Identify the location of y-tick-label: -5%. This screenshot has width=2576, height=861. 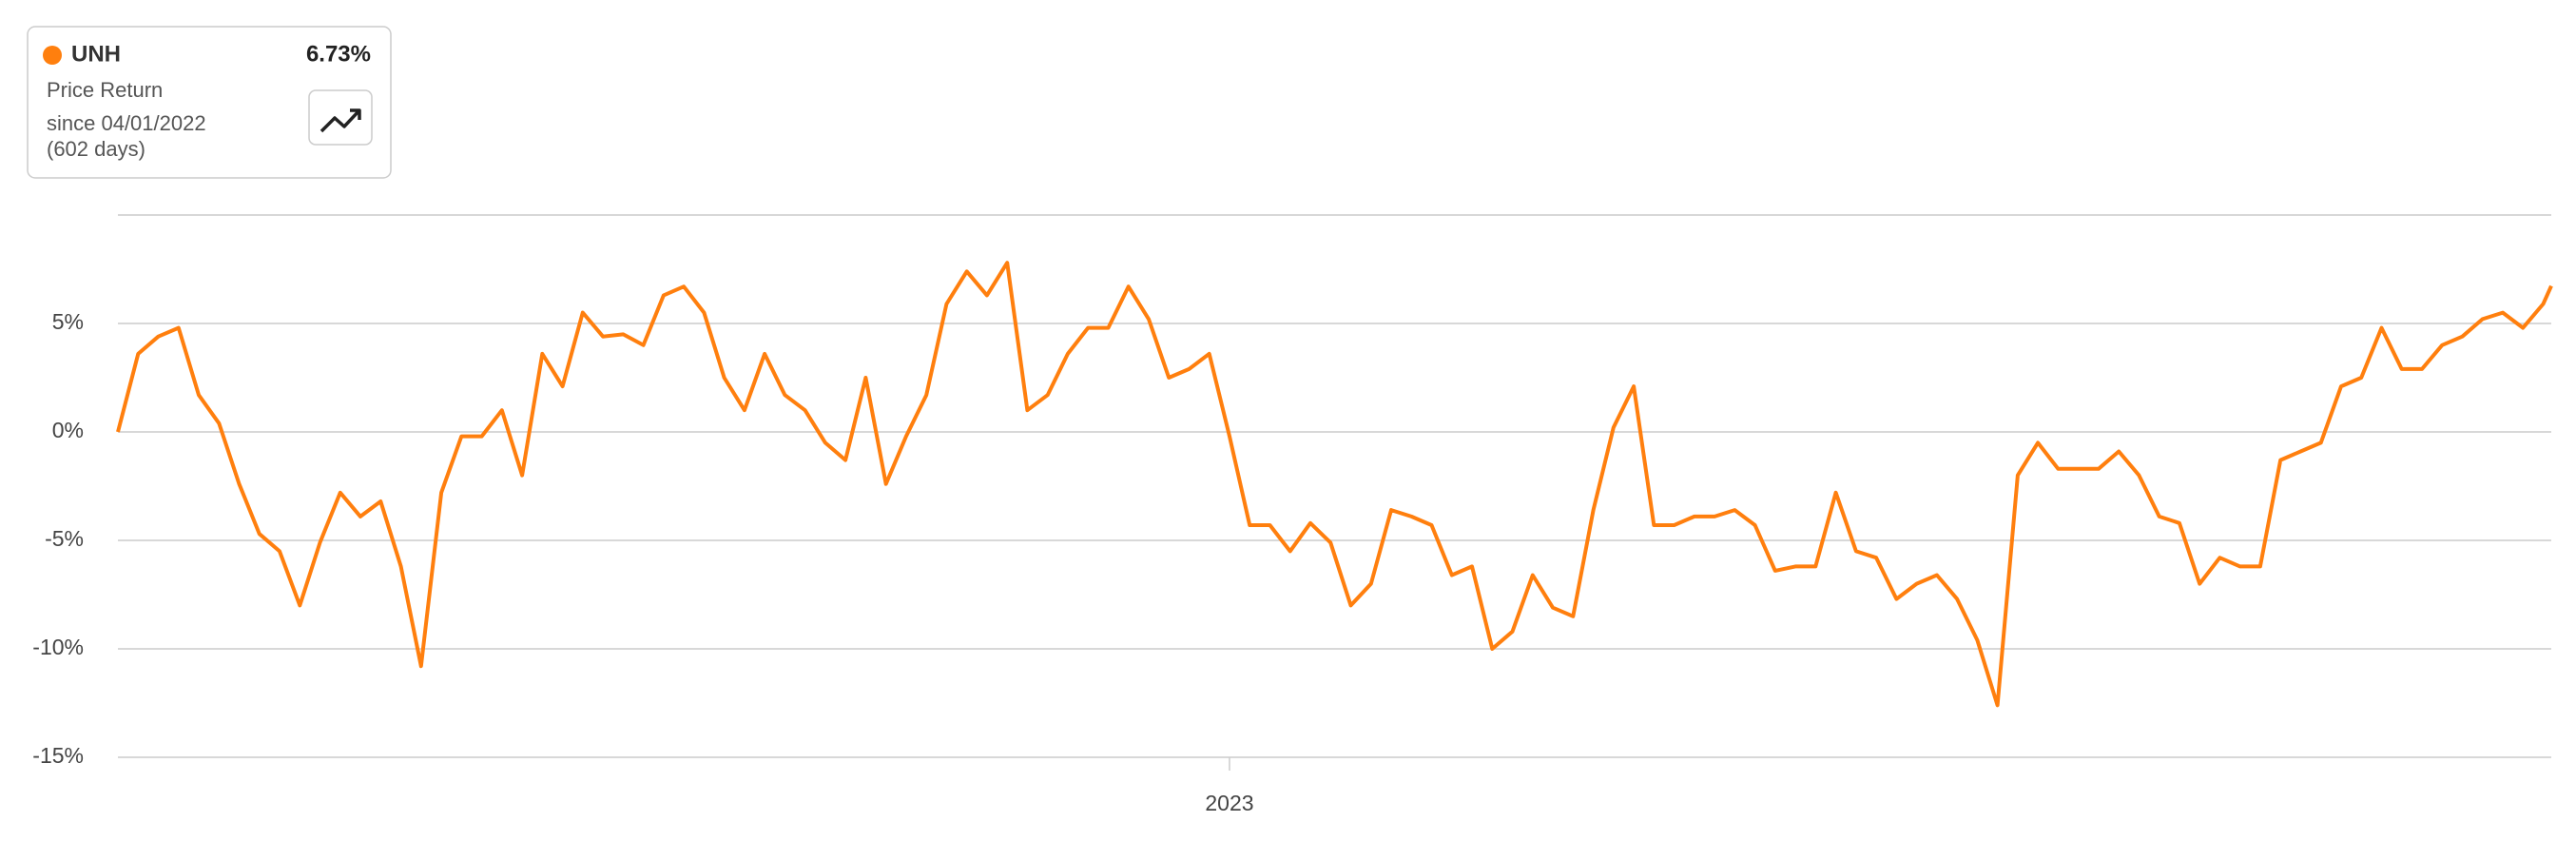
(64, 538).